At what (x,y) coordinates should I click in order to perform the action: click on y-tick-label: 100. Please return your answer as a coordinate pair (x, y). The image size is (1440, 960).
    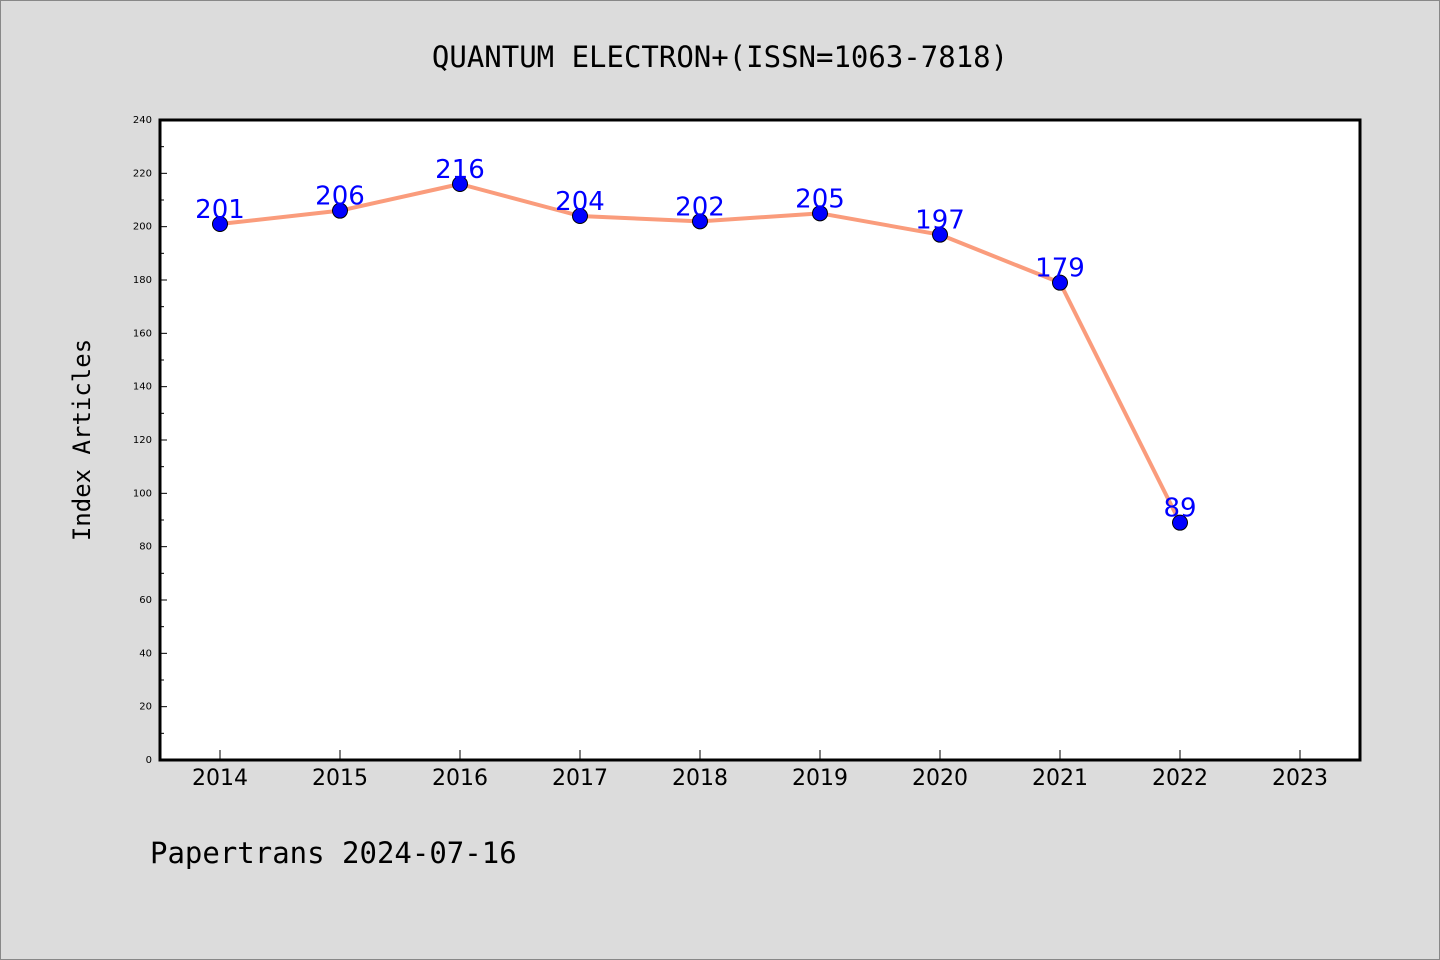
    Looking at the image, I should click on (142, 493).